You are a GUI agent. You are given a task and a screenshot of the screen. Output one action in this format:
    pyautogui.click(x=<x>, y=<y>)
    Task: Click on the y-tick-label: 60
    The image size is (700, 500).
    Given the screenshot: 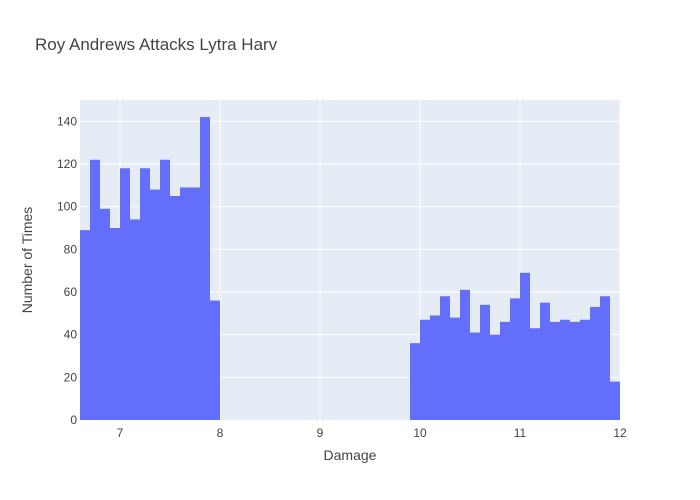 What is the action you would take?
    pyautogui.click(x=71, y=292)
    